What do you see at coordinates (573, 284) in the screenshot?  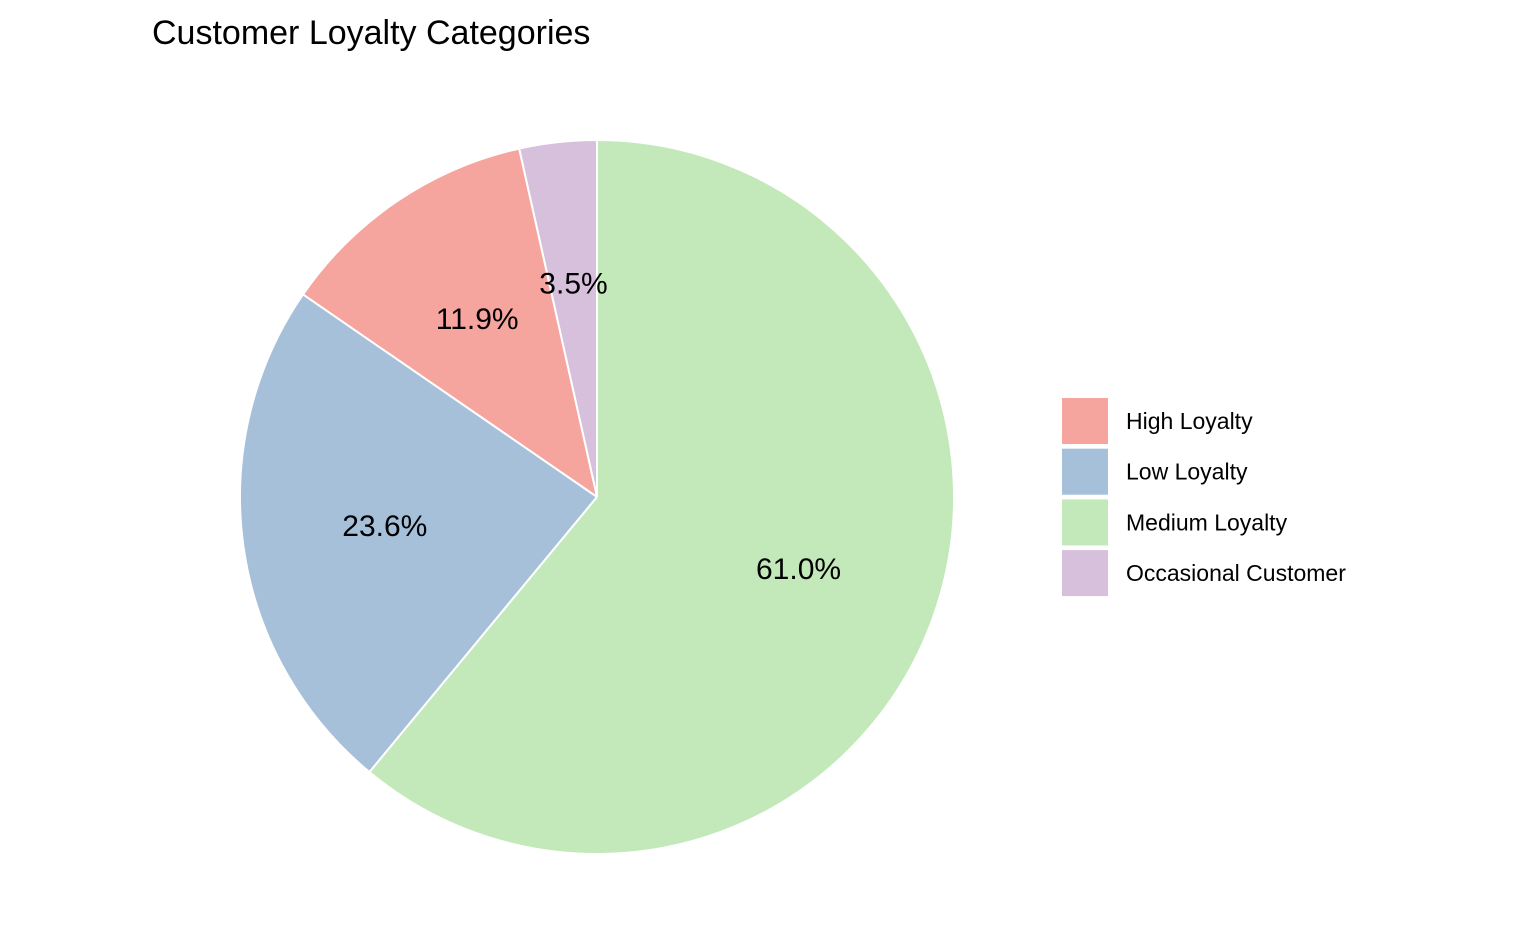 I see `slice-label-occasional-customer: 3.5%` at bounding box center [573, 284].